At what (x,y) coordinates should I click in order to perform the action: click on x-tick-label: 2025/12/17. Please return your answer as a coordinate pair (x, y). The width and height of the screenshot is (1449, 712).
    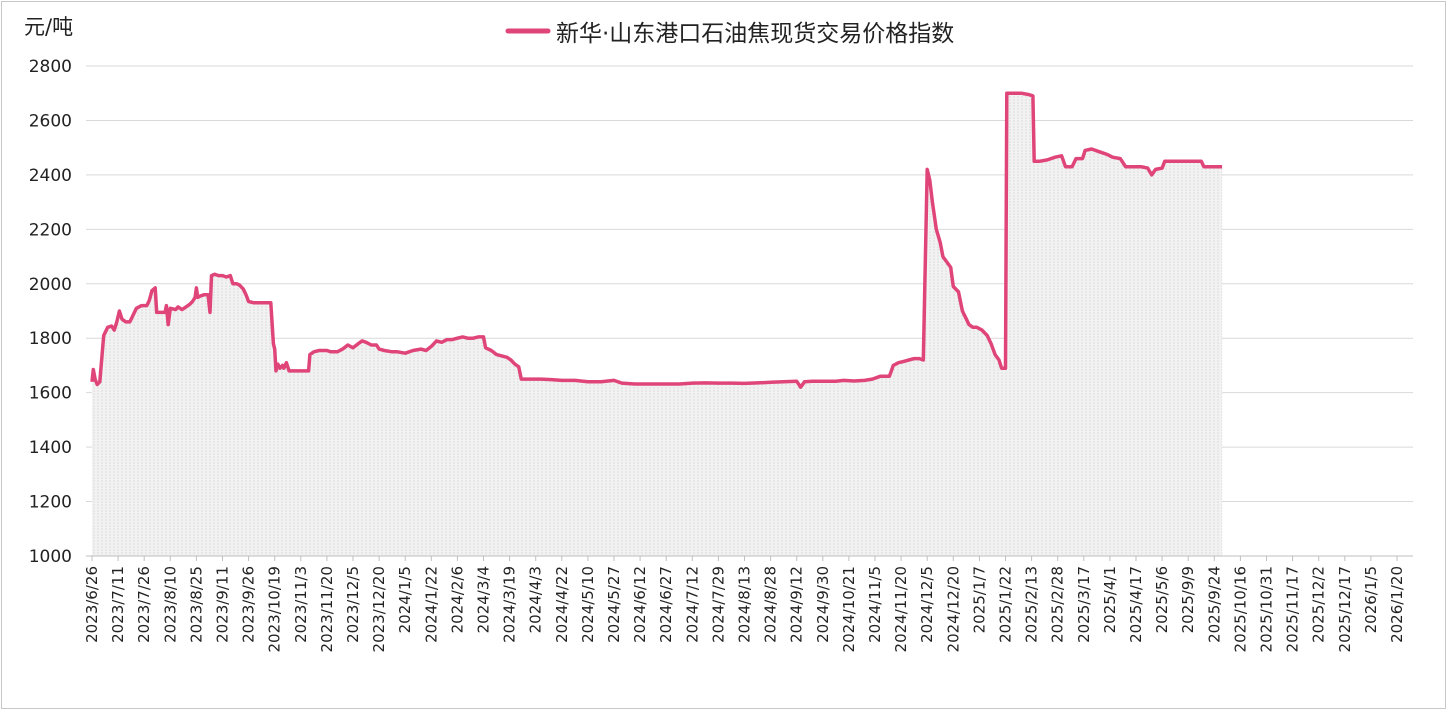
    Looking at the image, I should click on (1345, 609).